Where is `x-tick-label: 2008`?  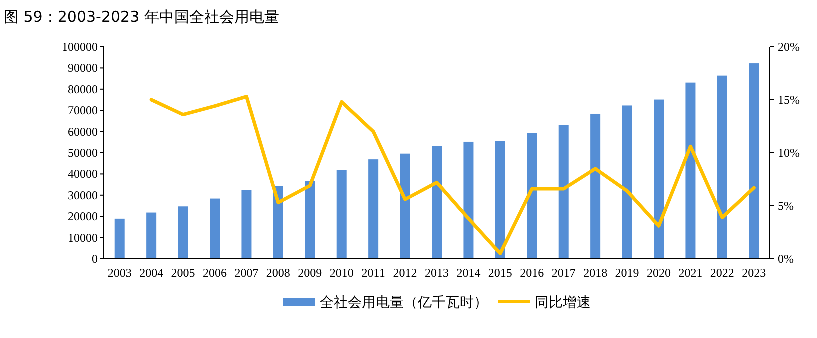
x-tick-label: 2008 is located at coordinates (278, 273).